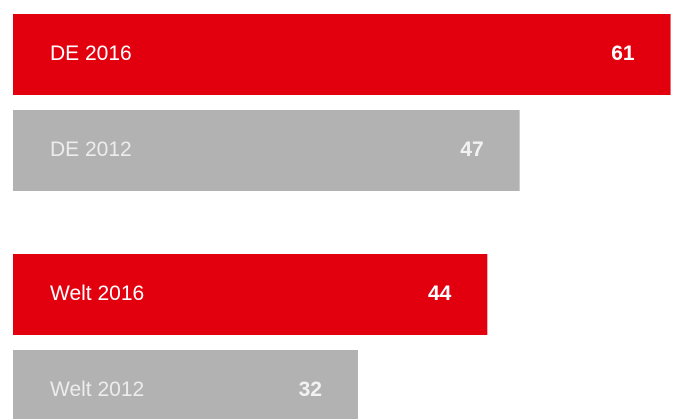 The image size is (680, 419). I want to click on bar-value-label: 61, so click(623, 53).